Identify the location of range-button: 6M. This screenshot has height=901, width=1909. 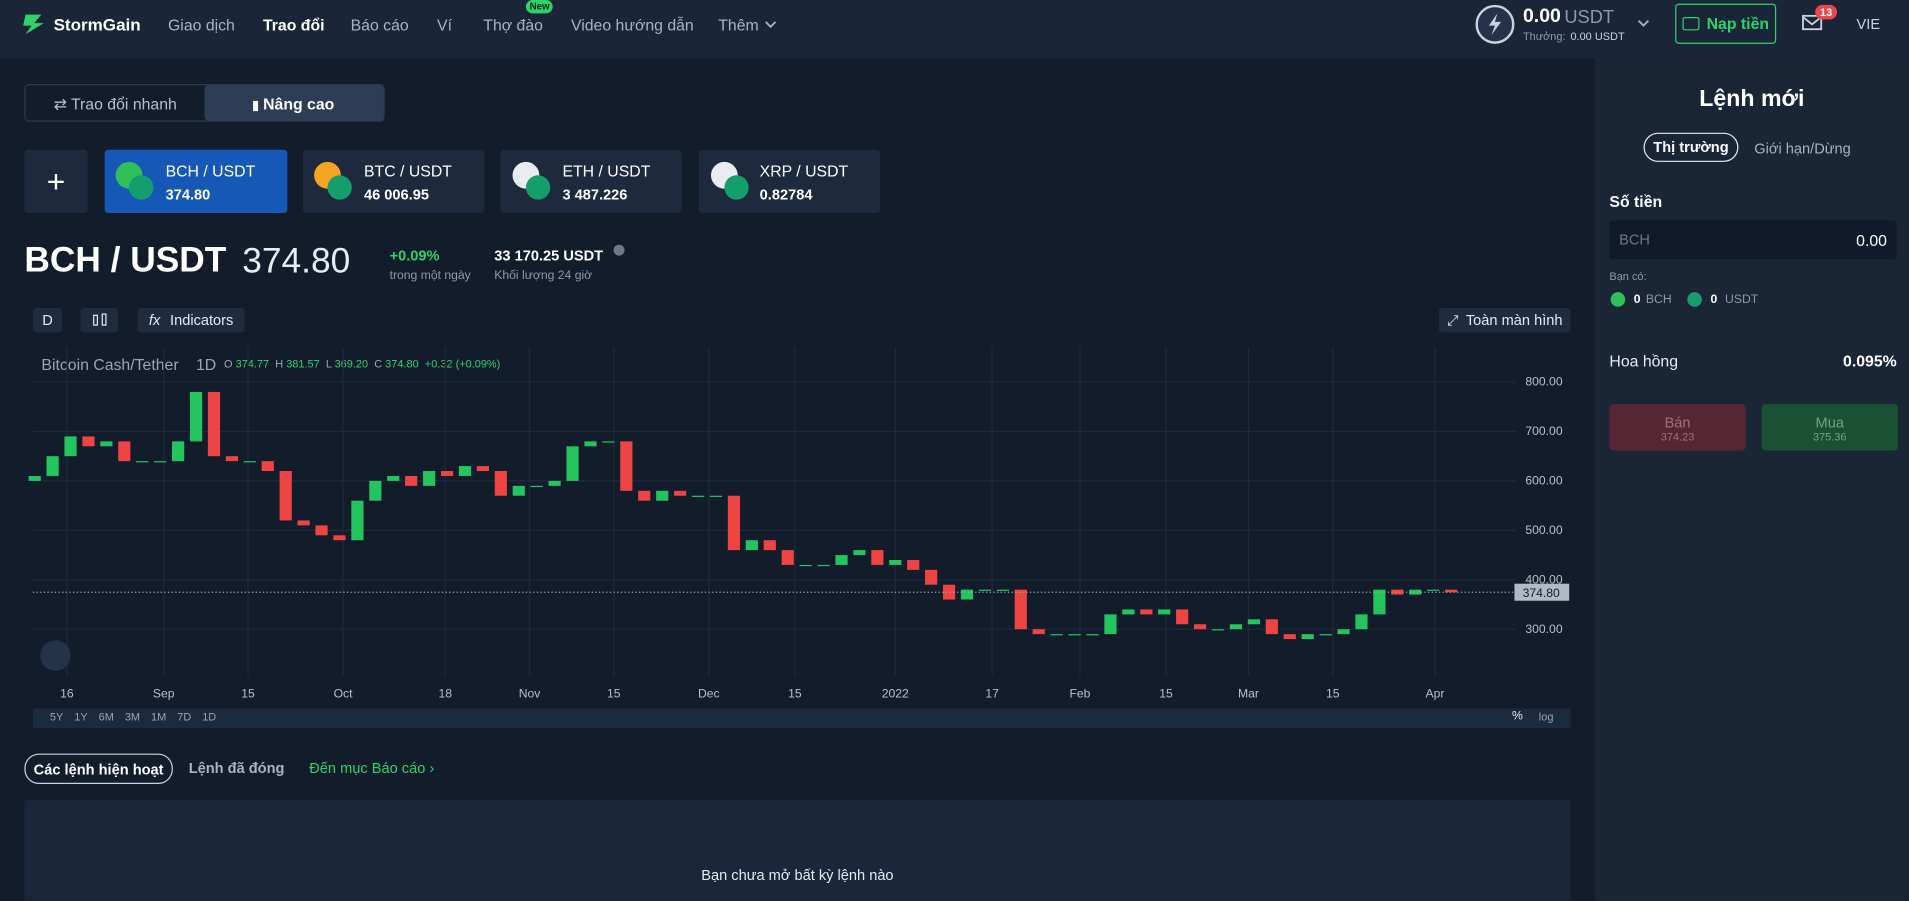
(106, 717).